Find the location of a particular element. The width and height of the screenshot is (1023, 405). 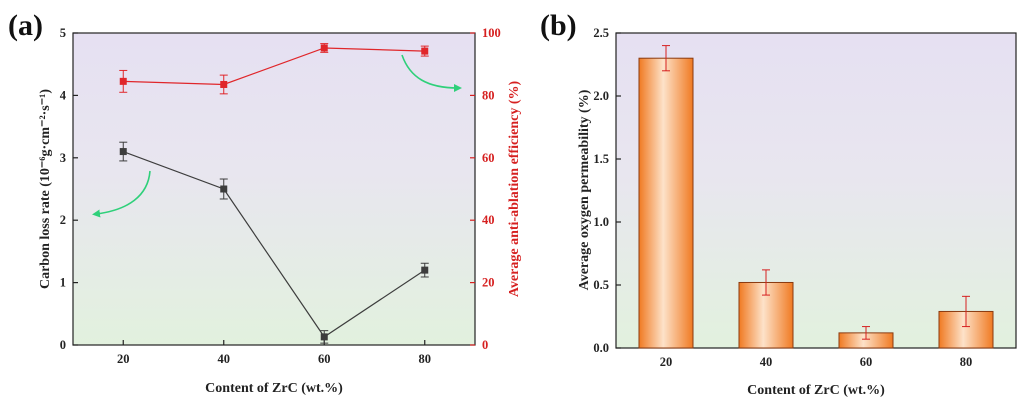

panel-a-y-axis-title: Carbon loss rate (10⁻⁶g·cm⁻²·s⁻¹) is located at coordinates (45, 189).